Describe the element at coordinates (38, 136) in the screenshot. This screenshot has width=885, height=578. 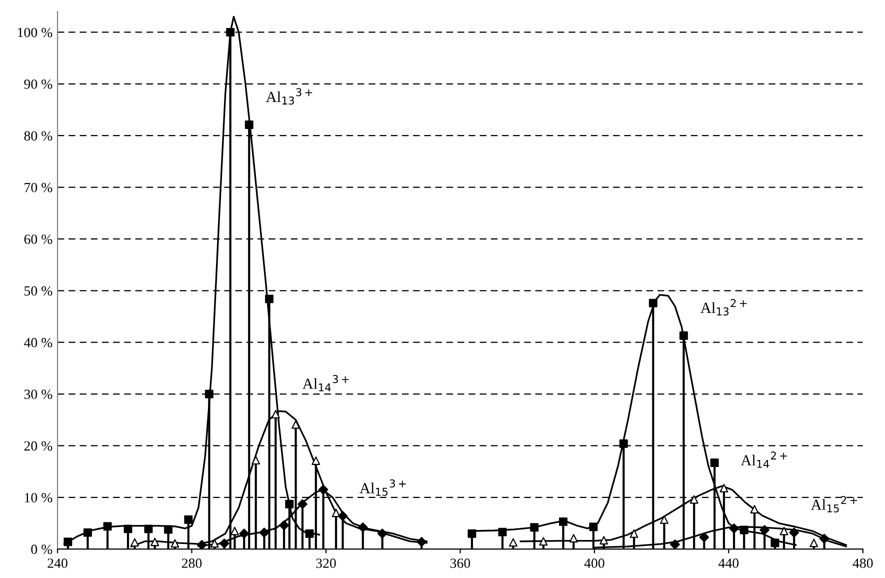
I see `y-tick-label: 80 %` at that location.